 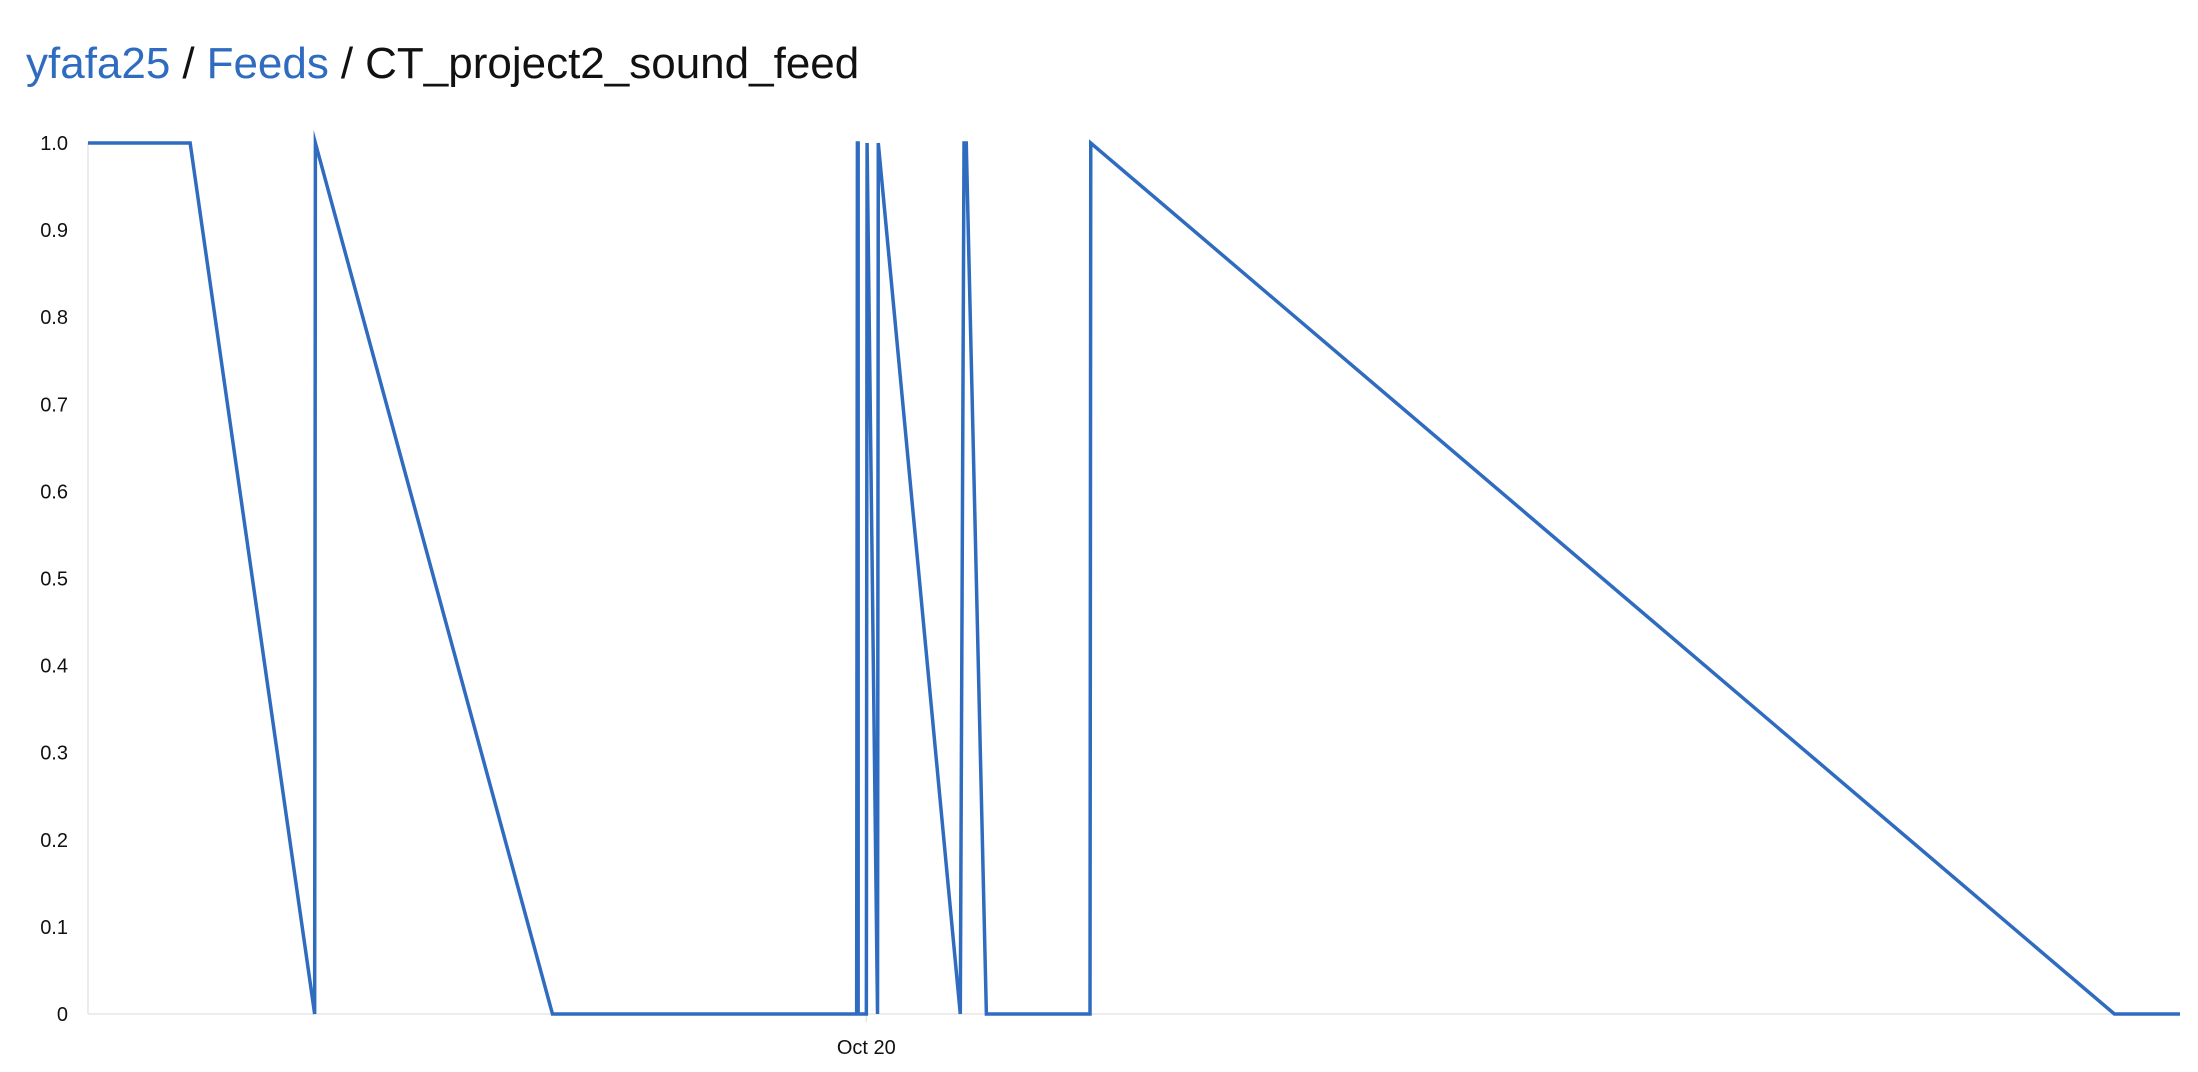 What do you see at coordinates (612, 63) in the screenshot?
I see `breadcrumb-feed-name: CT_project2_sound_feed` at bounding box center [612, 63].